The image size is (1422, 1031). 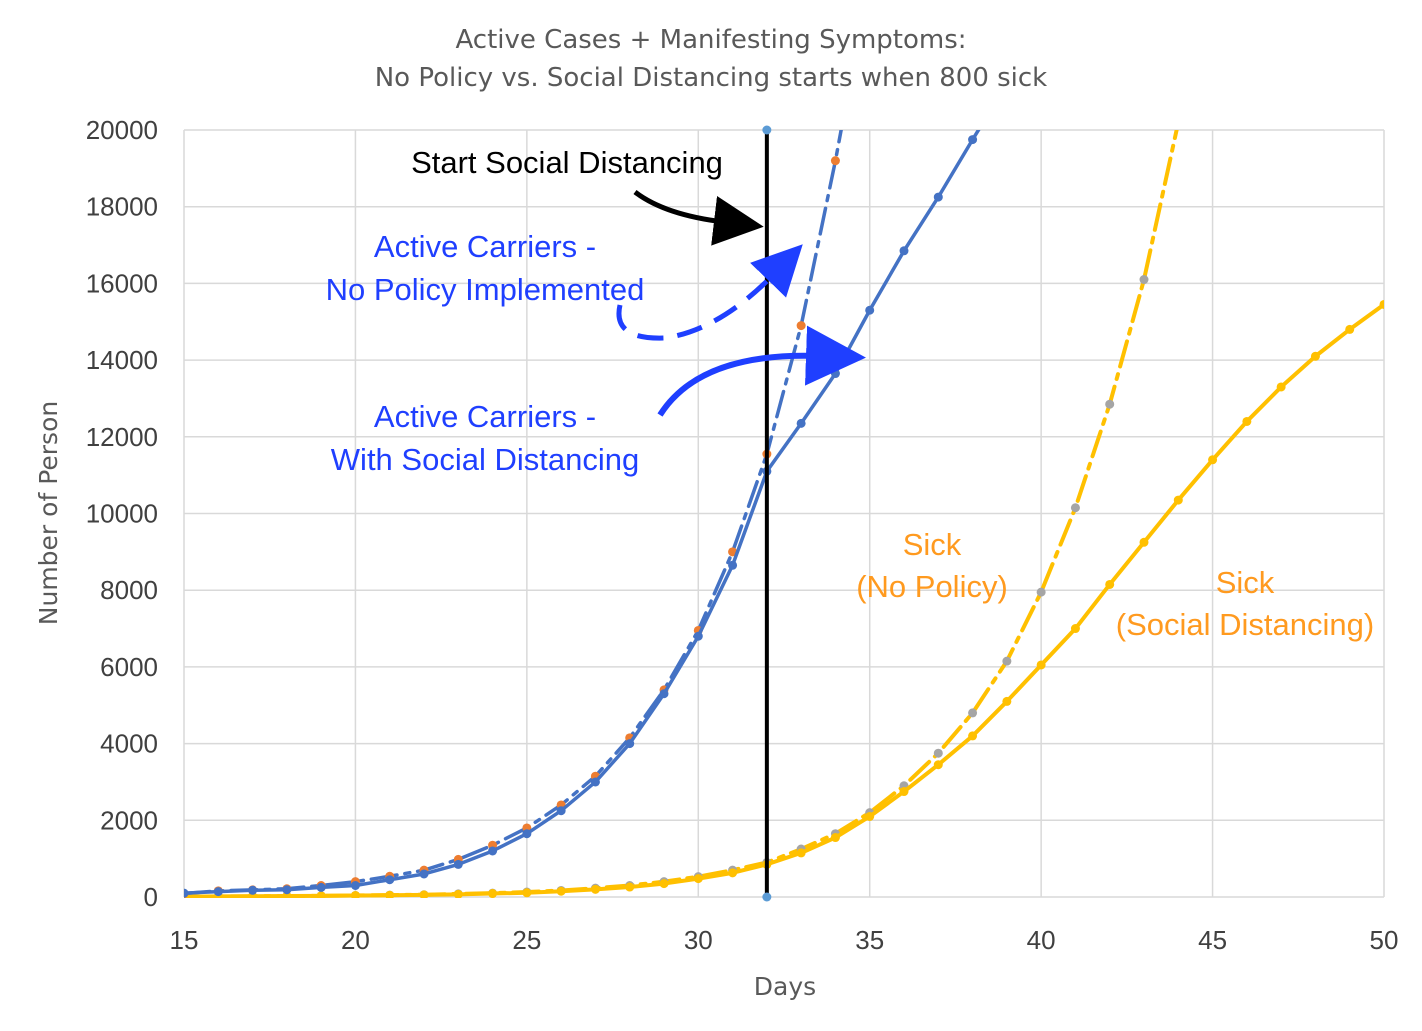 What do you see at coordinates (122, 360) in the screenshot?
I see `y-tick-label: 14000` at bounding box center [122, 360].